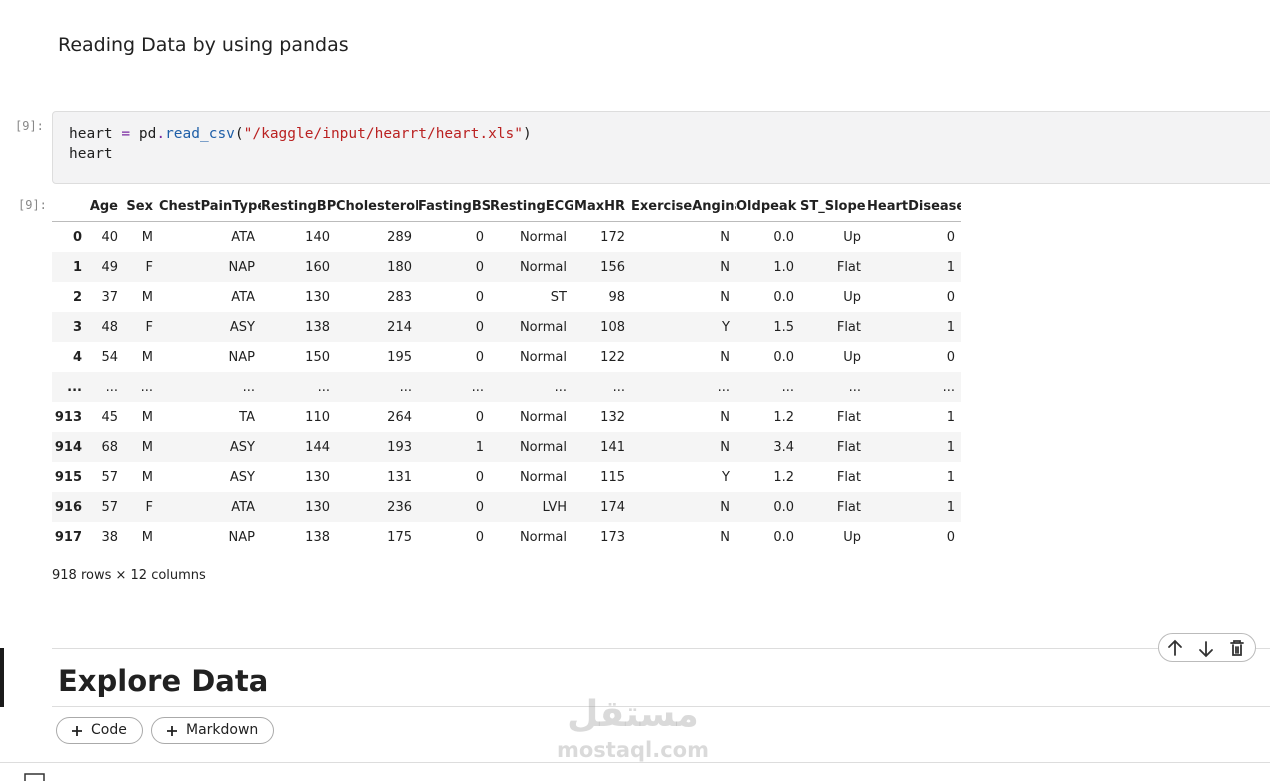 This screenshot has width=1270, height=781. What do you see at coordinates (203, 45) in the screenshot?
I see `markdown-text: Reading Data by using pandas` at bounding box center [203, 45].